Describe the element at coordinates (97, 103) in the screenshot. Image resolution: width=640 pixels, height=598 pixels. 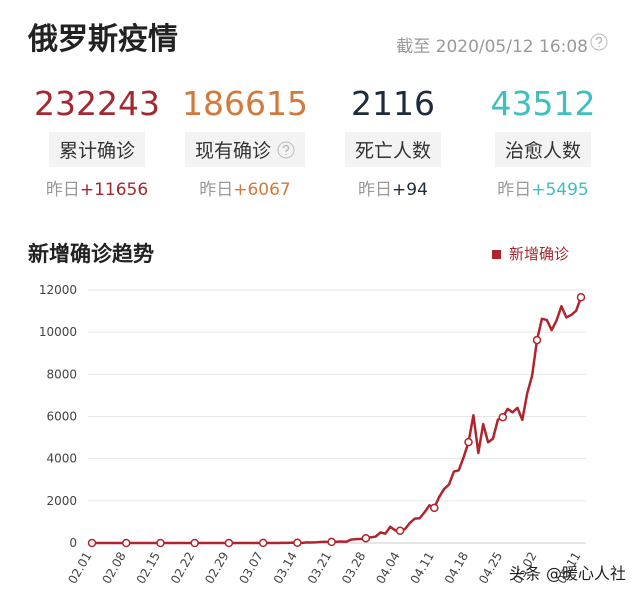
I see `stat-value: 232243` at that location.